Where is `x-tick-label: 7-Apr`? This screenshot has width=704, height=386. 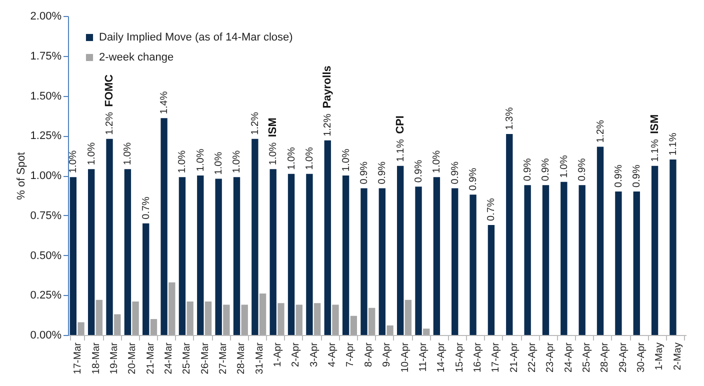 x-tick-label: 7-Apr is located at coordinates (350, 354).